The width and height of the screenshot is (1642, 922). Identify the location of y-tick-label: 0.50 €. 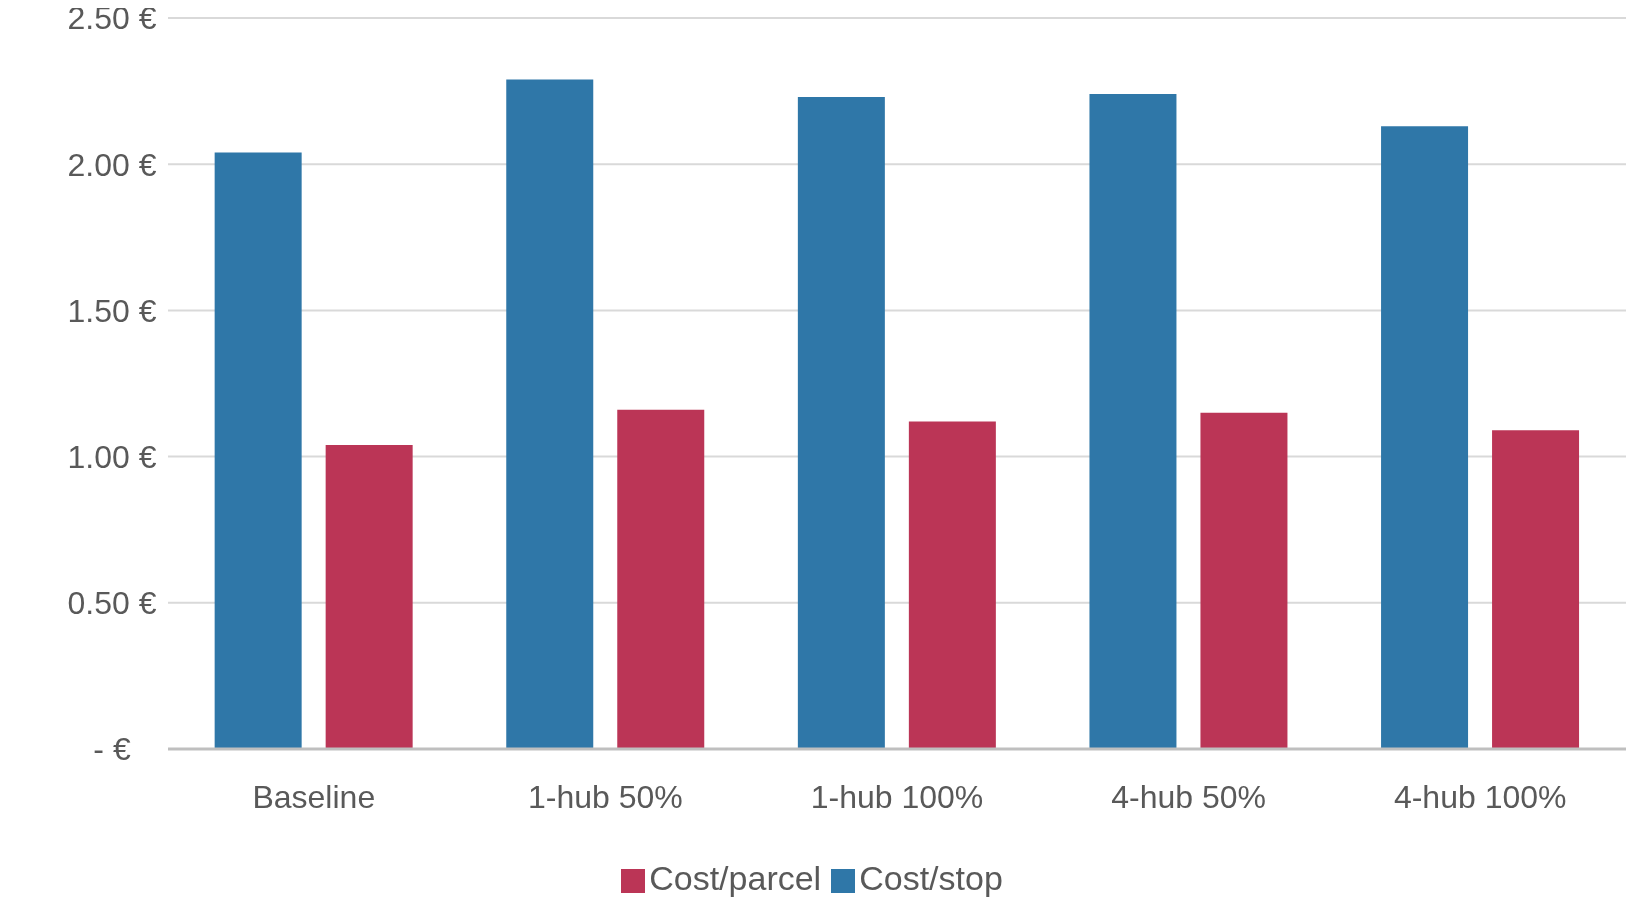
(112, 603).